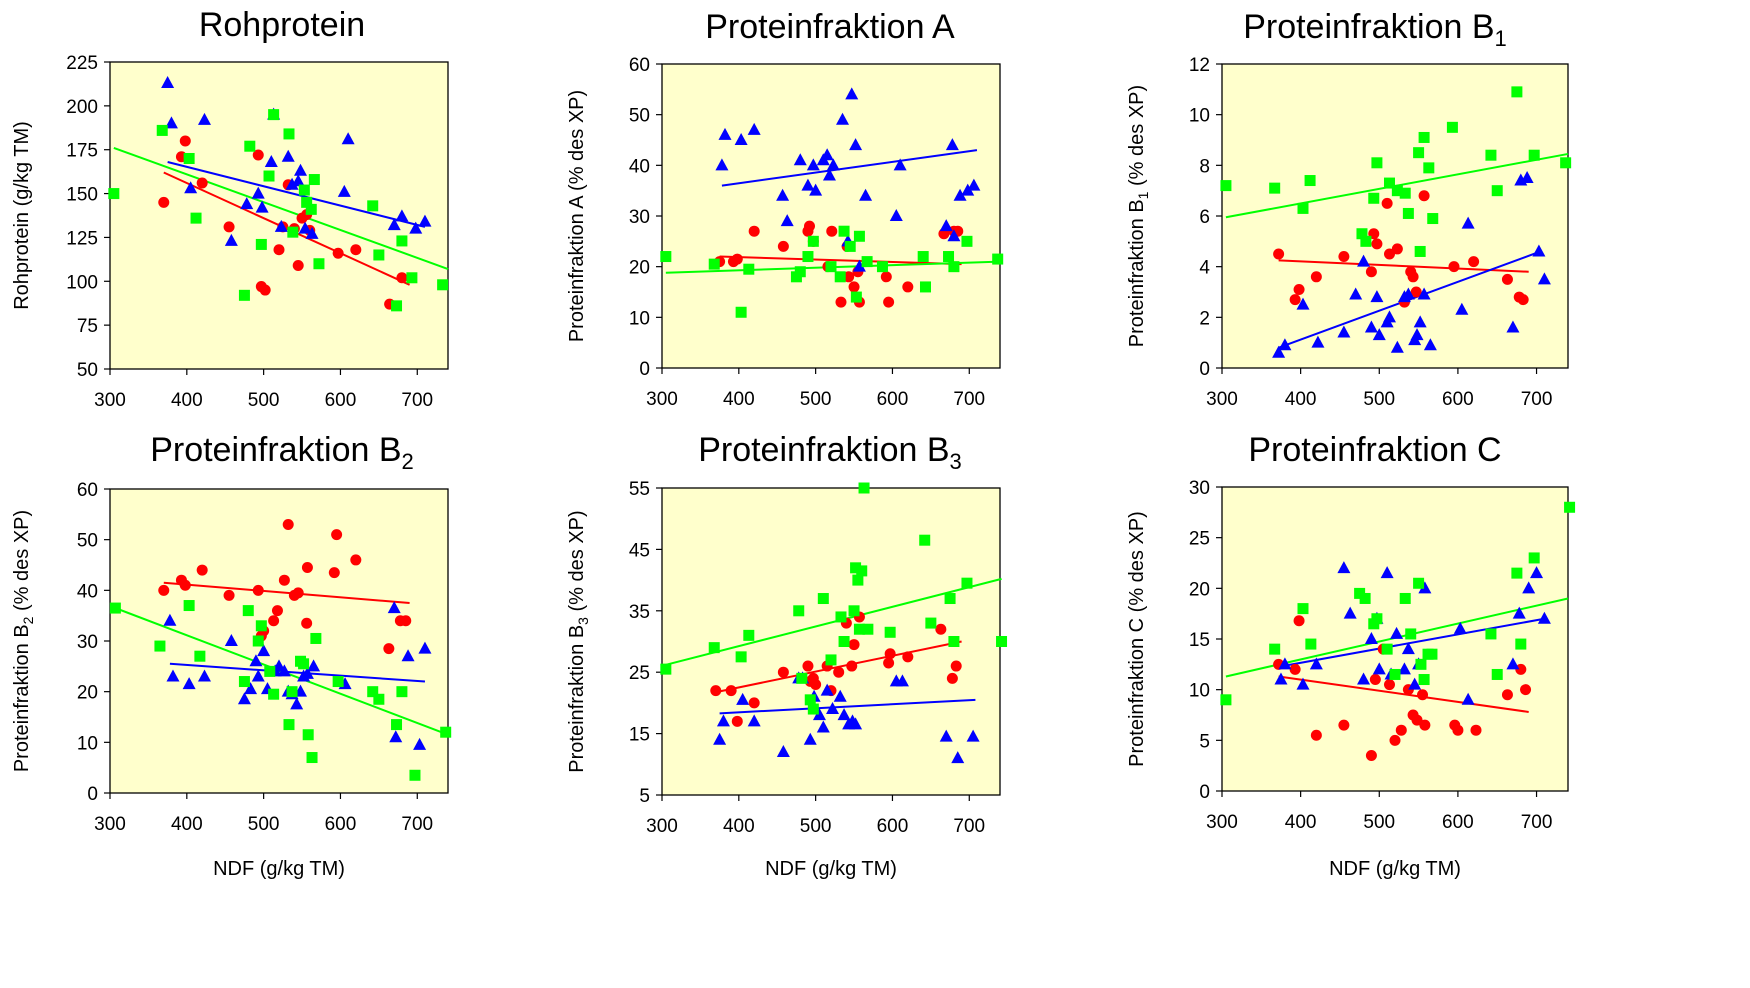 Image resolution: width=1750 pixels, height=988 pixels. Describe the element at coordinates (1143, 195) in the screenshot. I see `y-axis-label-subscript: 1` at that location.